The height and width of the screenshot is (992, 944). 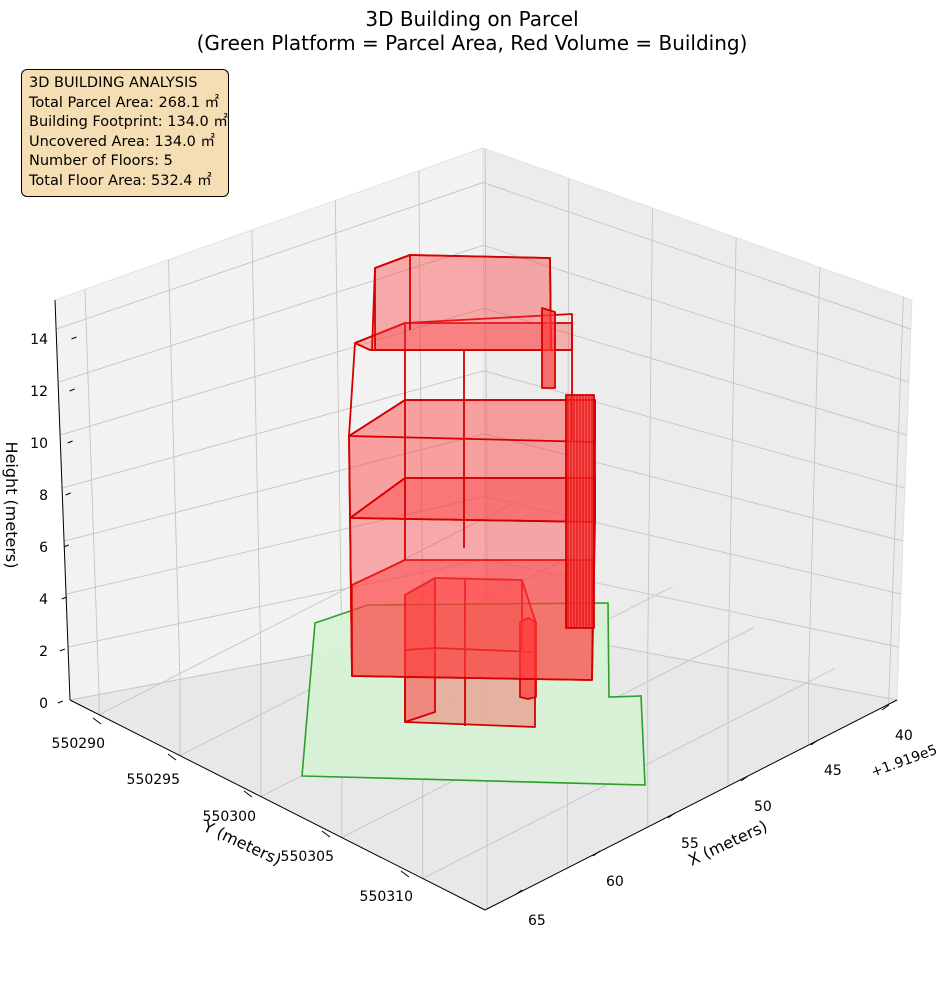 I want to click on info-box-title: 3D BUILDING ANALYSIS, so click(x=113, y=83).